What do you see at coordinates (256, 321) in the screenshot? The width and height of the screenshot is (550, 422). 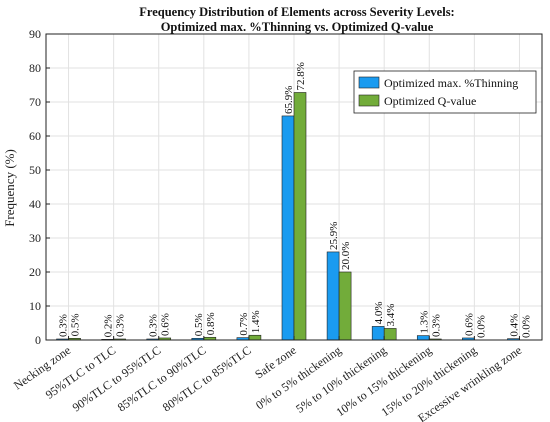 I see `data-label: 1.4%` at bounding box center [256, 321].